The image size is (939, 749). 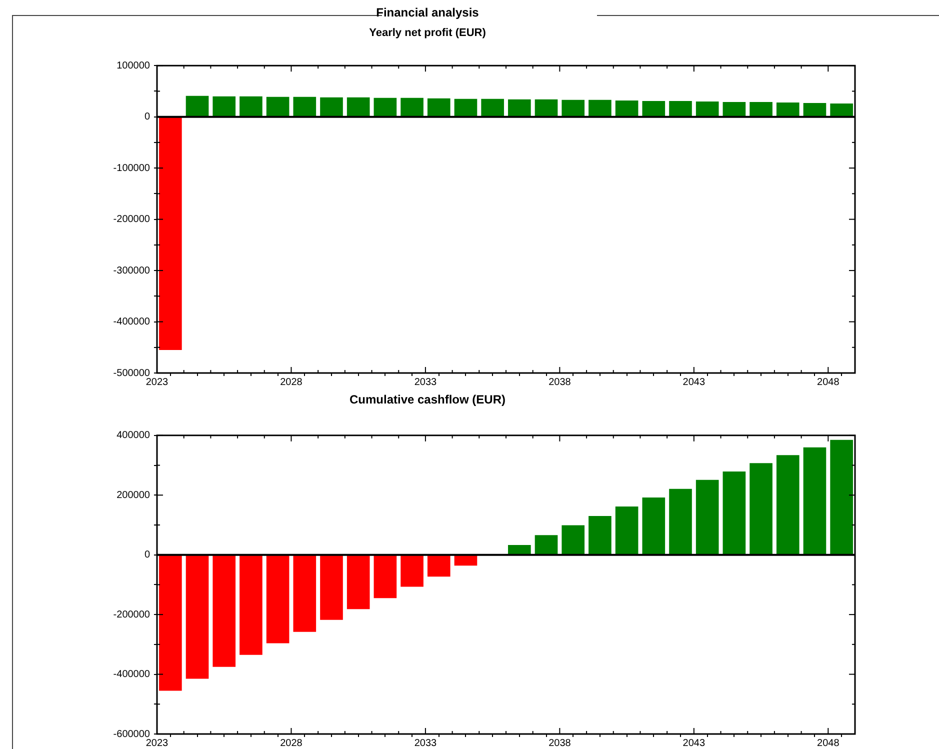 What do you see at coordinates (131, 168) in the screenshot?
I see `y-tick-label: -100000` at bounding box center [131, 168].